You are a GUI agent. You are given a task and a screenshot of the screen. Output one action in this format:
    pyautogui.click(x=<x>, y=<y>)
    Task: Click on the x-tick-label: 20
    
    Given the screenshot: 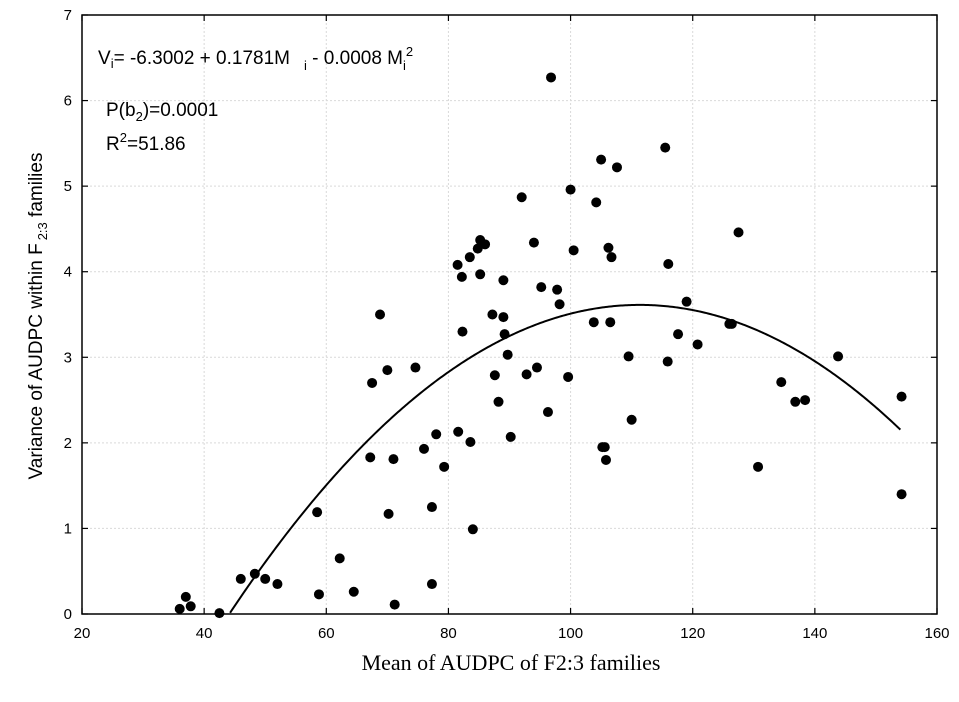 What is the action you would take?
    pyautogui.click(x=82, y=633)
    